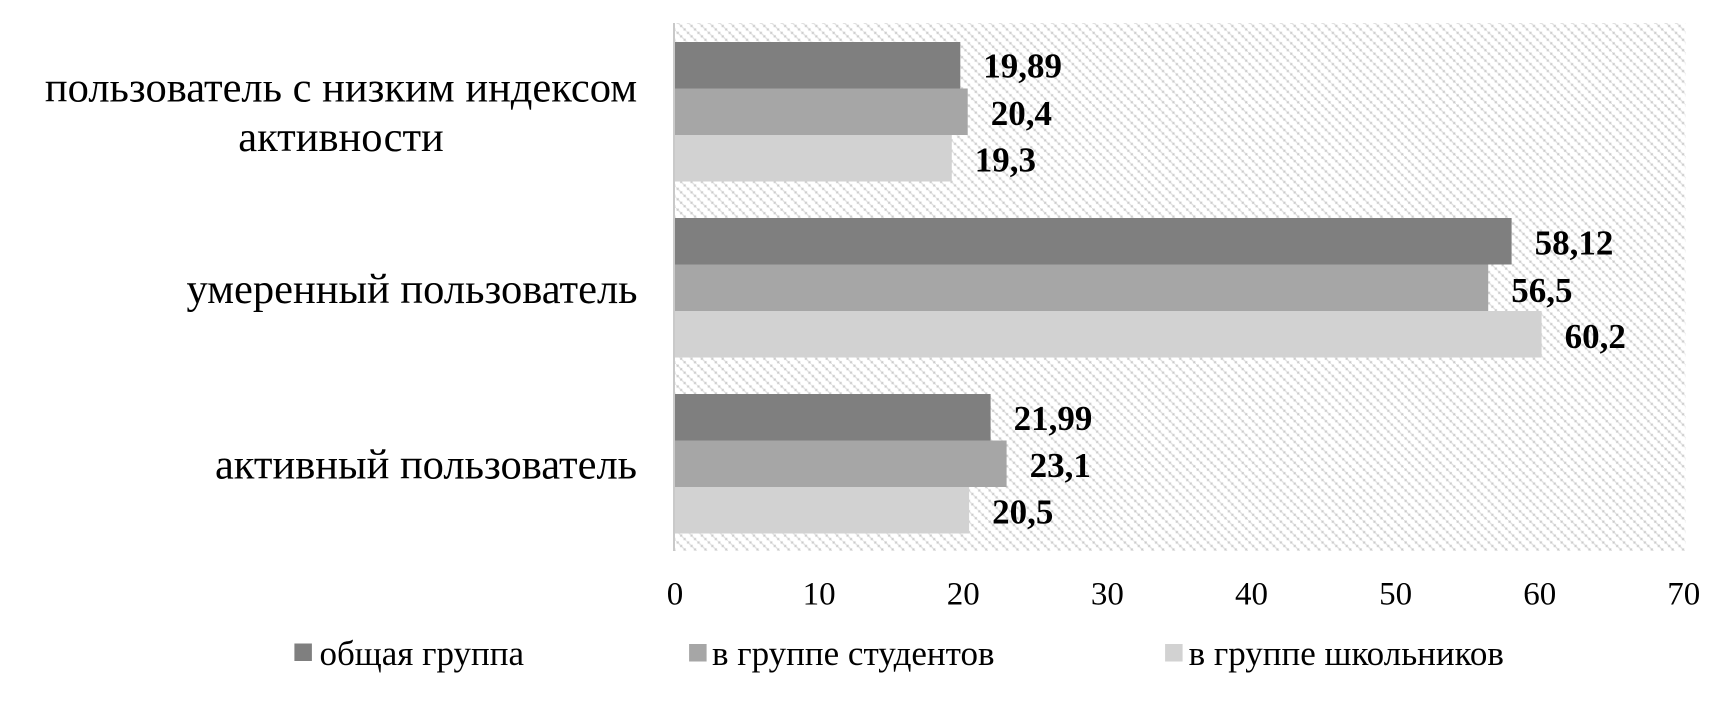 This screenshot has height=726, width=1731. I want to click on svg-text: умеренный пользователь, so click(411, 289).